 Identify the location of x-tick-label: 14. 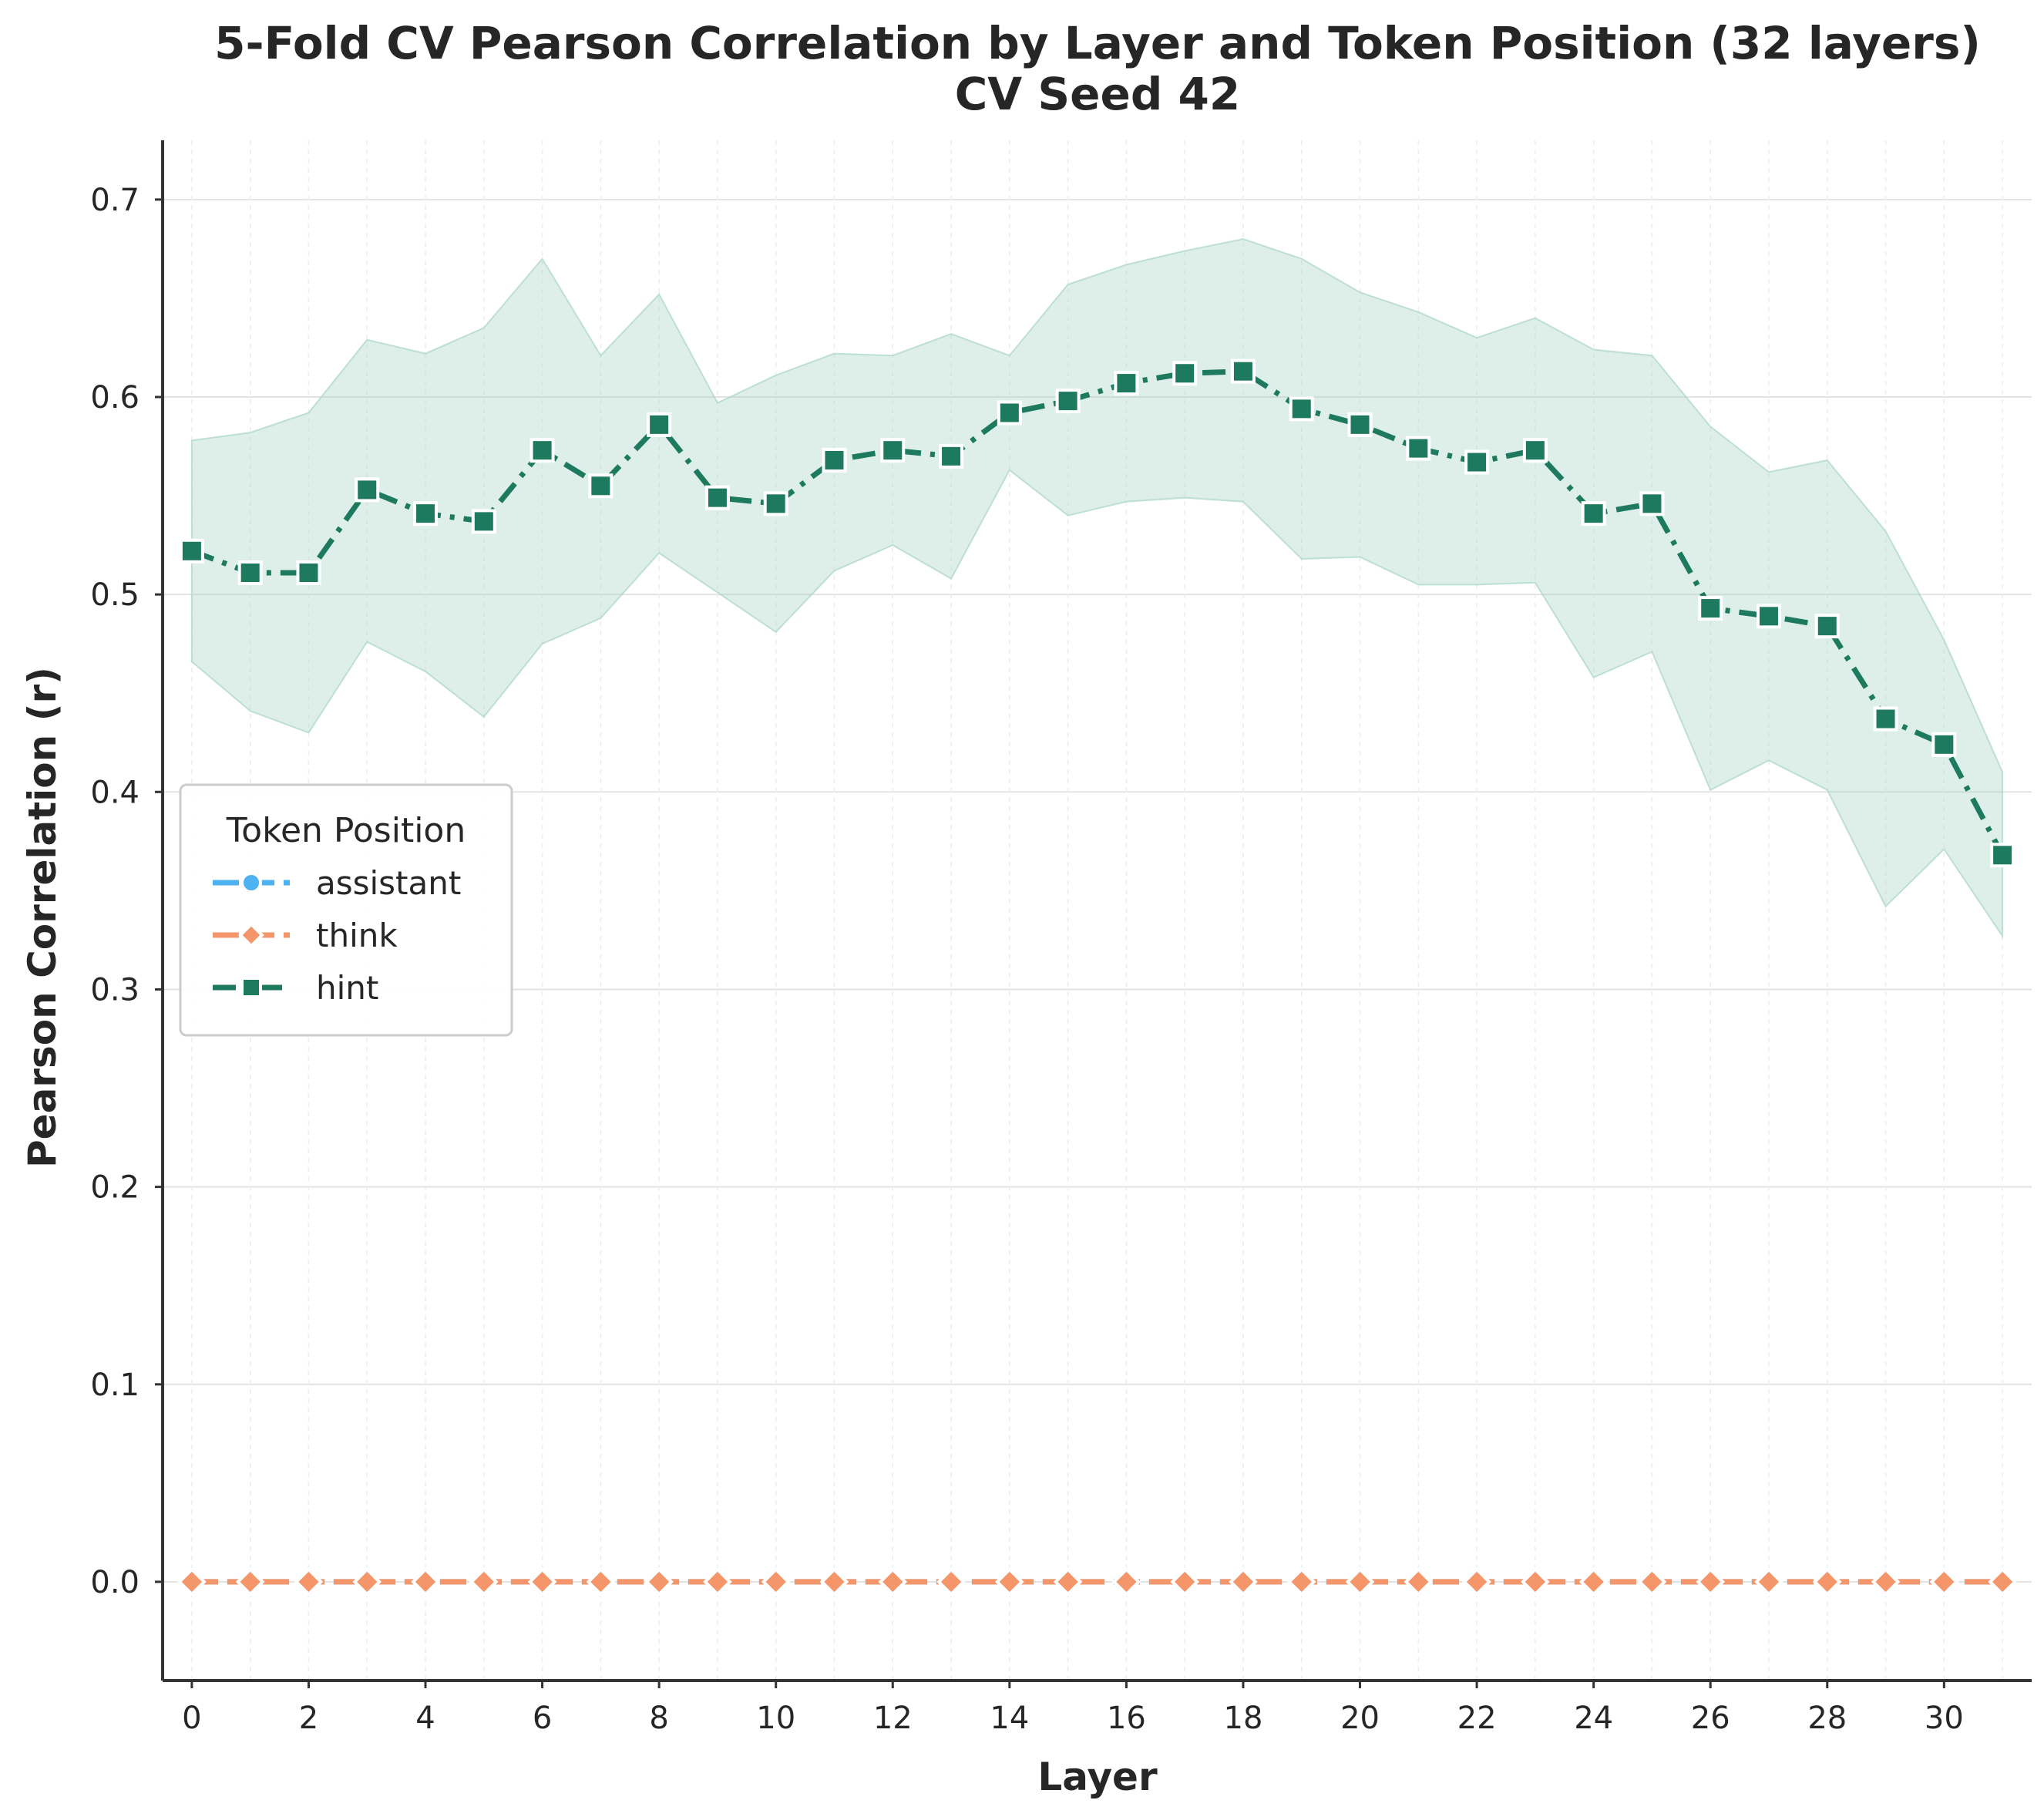
(1009, 1718).